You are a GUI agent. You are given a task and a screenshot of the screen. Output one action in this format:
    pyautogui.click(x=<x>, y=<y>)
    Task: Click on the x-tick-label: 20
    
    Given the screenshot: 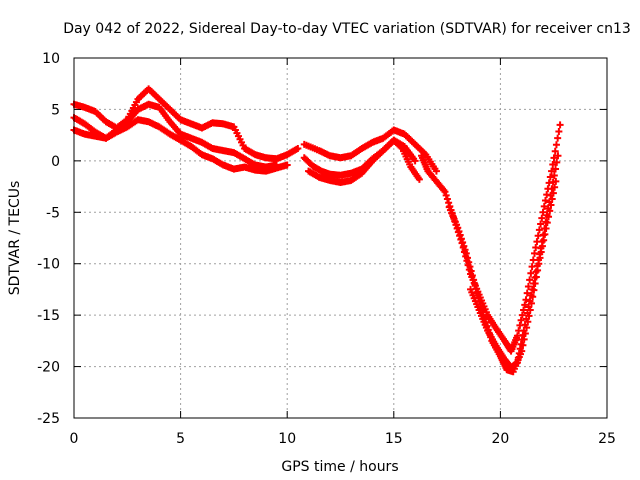 What is the action you would take?
    pyautogui.click(x=500, y=439)
    